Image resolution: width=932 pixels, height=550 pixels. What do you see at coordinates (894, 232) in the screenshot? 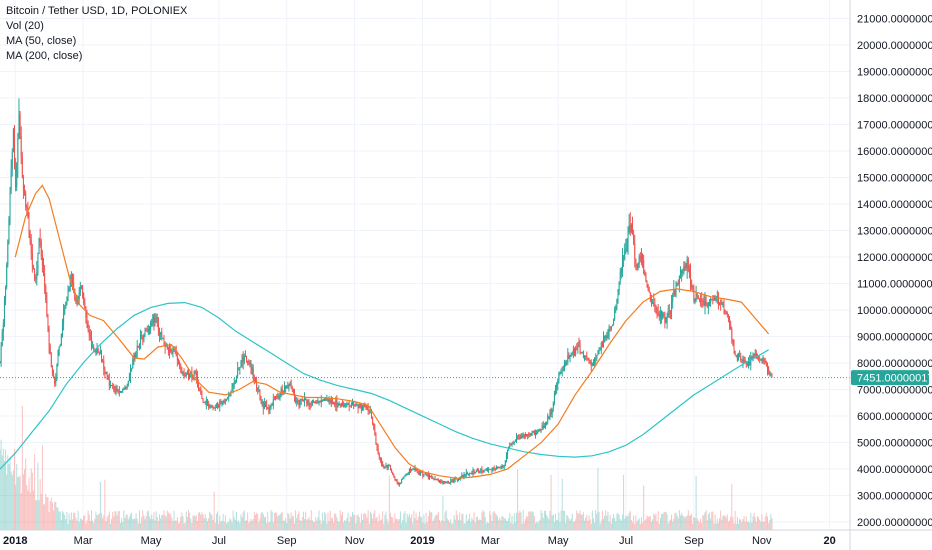
I see `y-tick-label: 13000.00000000` at bounding box center [894, 232].